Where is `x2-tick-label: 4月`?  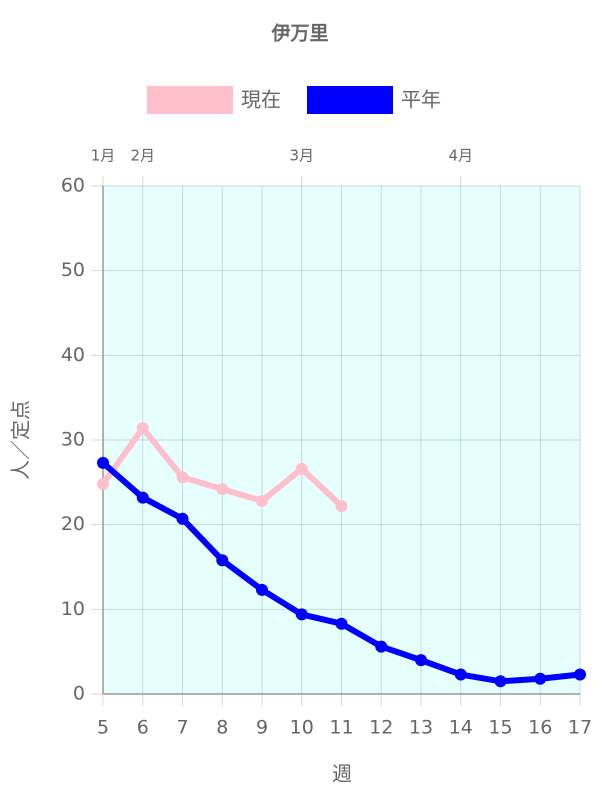
x2-tick-label: 4月 is located at coordinates (460, 156).